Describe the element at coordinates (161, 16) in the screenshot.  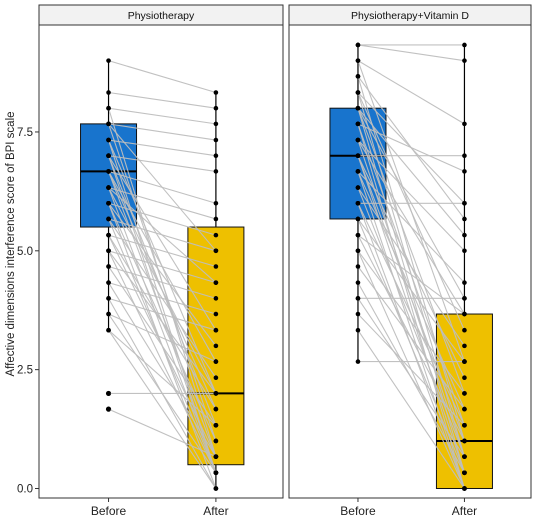
I see `facet-strip-label: Physiotherapy` at that location.